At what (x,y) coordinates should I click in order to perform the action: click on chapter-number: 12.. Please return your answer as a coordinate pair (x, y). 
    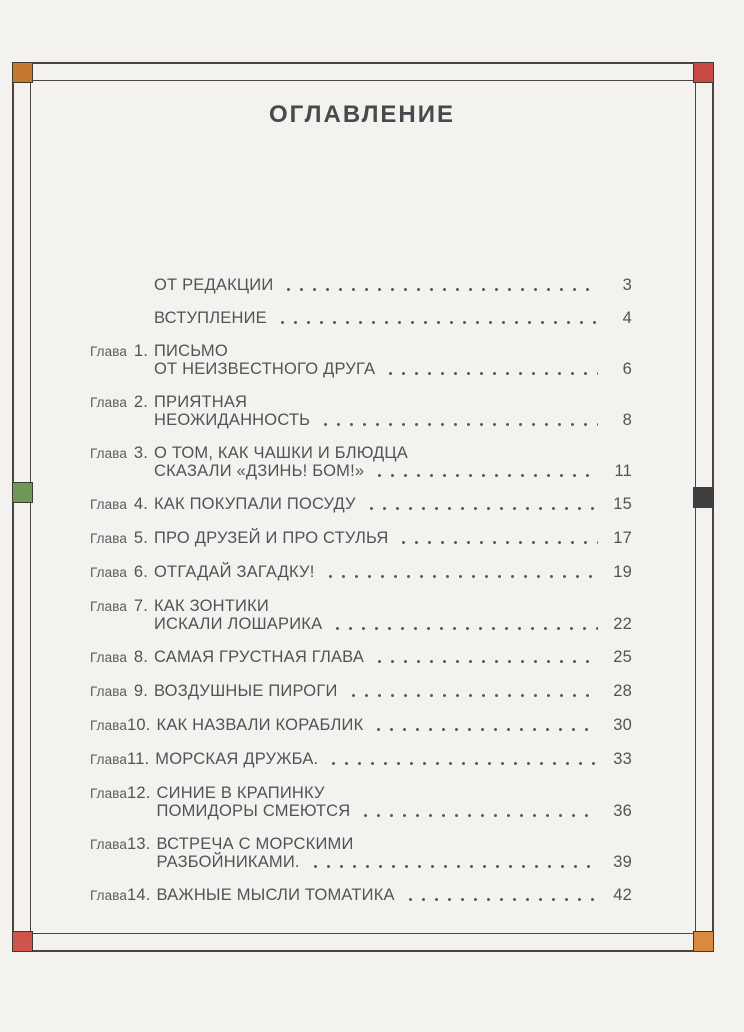
    Looking at the image, I should click on (138, 793).